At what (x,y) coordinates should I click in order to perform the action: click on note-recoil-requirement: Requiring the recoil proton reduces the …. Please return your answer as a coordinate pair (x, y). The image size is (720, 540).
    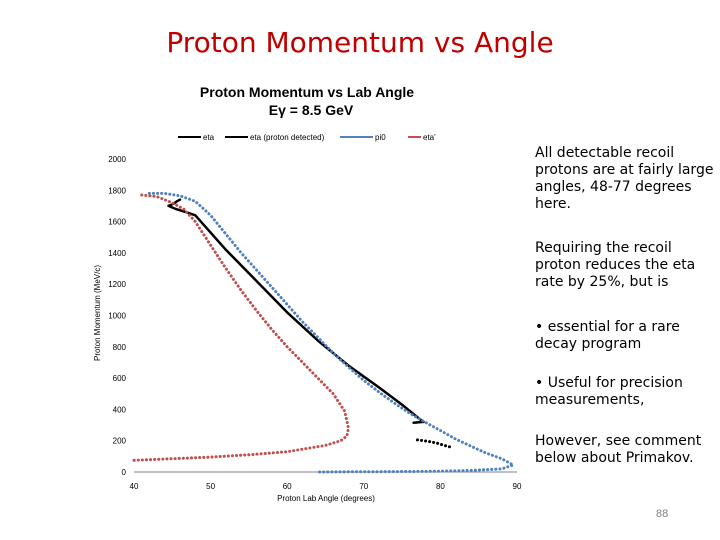
    Looking at the image, I should click on (615, 265).